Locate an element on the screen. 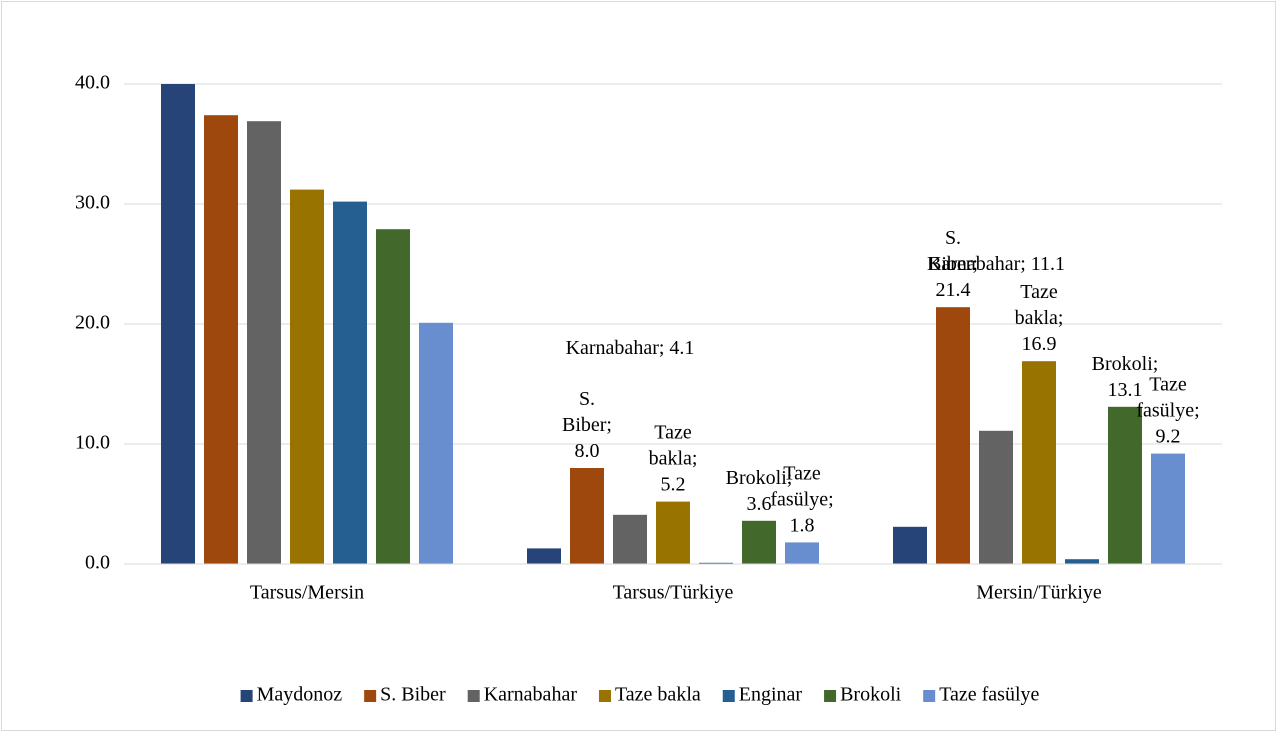 The width and height of the screenshot is (1279, 733). data-label: Brokoli; 13.1 is located at coordinates (1125, 376).